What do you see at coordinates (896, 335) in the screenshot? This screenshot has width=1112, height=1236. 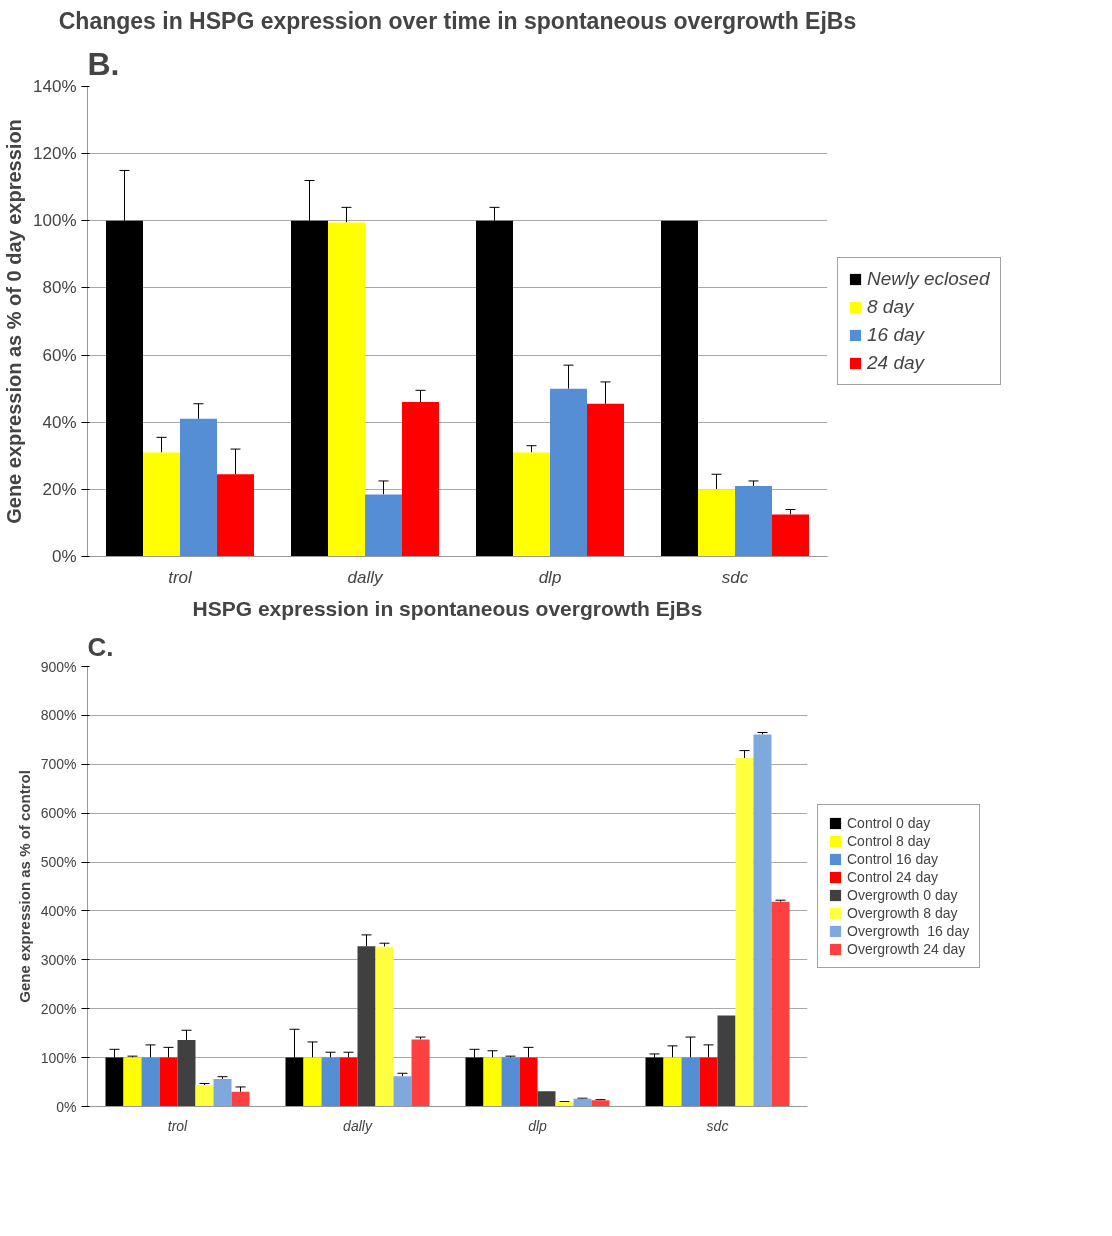 I see `legend-label: 16 day` at bounding box center [896, 335].